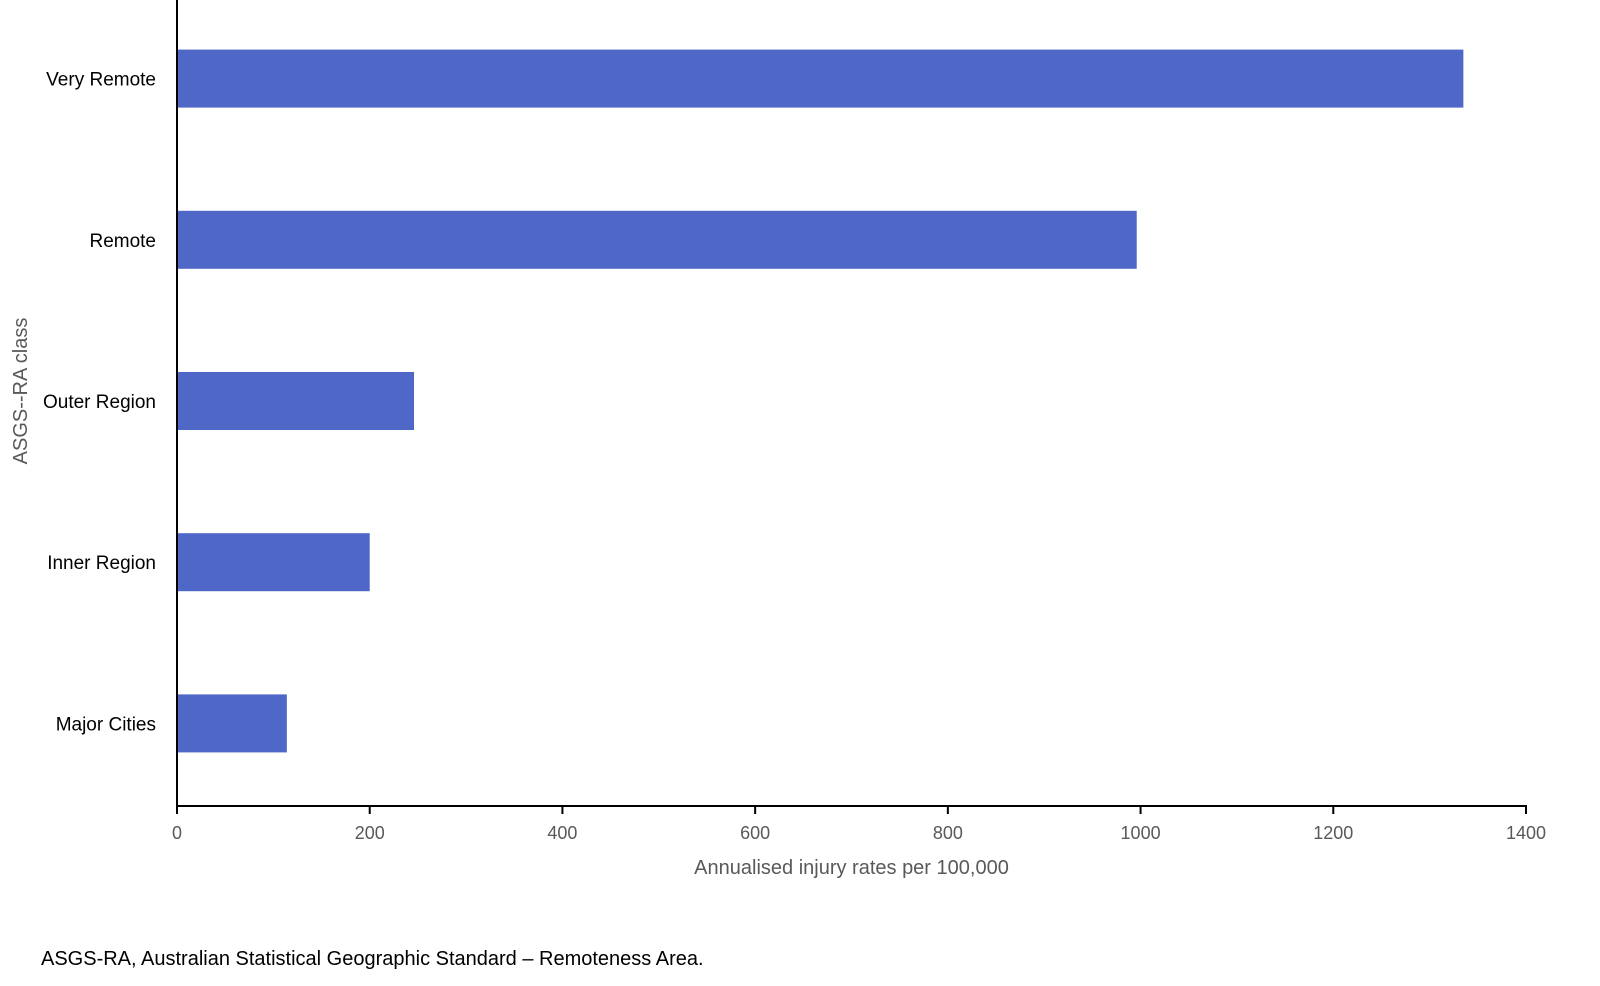 Image resolution: width=1600 pixels, height=986 pixels. I want to click on category-label: Remote, so click(122, 241).